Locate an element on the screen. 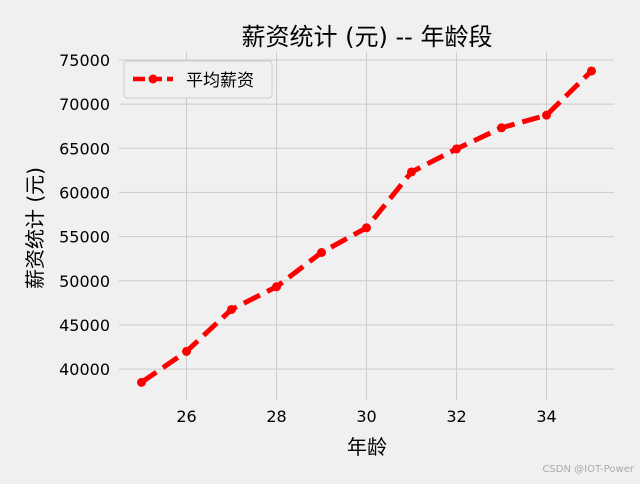  x-tick-label: 34 is located at coordinates (546, 416).